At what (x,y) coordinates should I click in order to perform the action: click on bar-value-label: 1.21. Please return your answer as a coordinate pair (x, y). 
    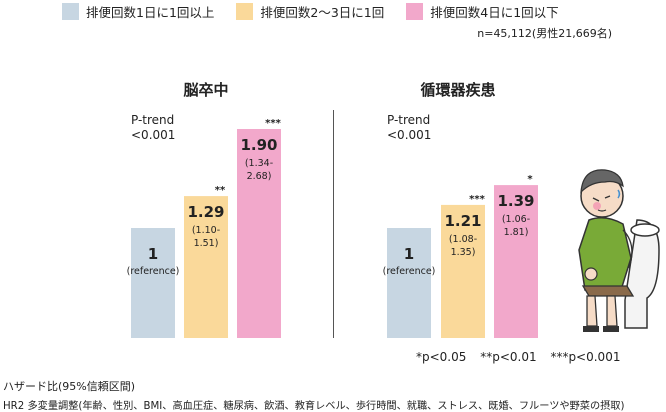
    Looking at the image, I should click on (462, 221).